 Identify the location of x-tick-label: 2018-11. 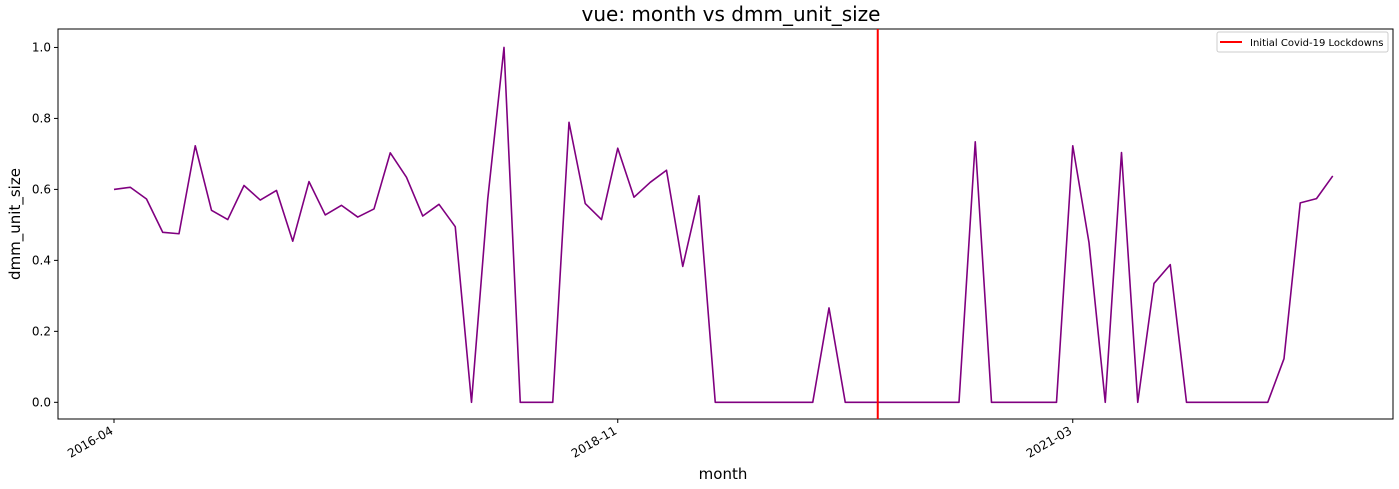
(594, 441).